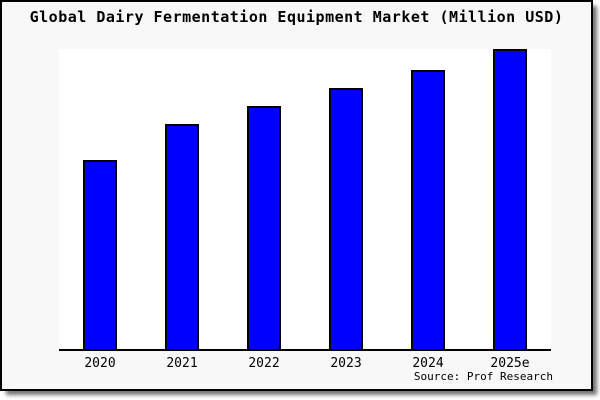 This screenshot has width=600, height=400. I want to click on x-axis-tick-row: 2020 2021 2022 2023 2024 2025e, so click(305, 363).